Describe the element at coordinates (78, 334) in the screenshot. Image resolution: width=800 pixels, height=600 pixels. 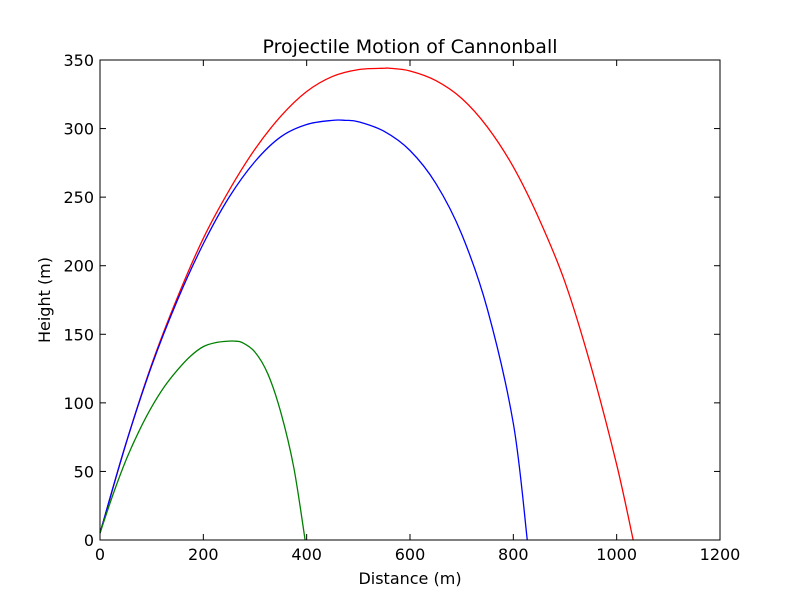
I see `y-tick-label: 150` at that location.